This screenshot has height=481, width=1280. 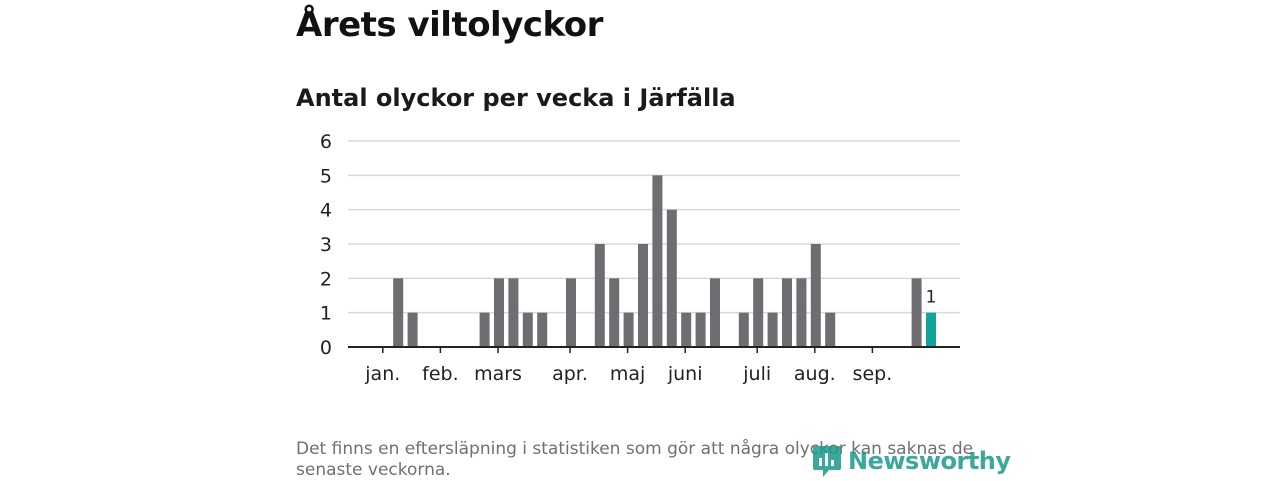 I want to click on x-tick-label: juni, so click(x=685, y=374).